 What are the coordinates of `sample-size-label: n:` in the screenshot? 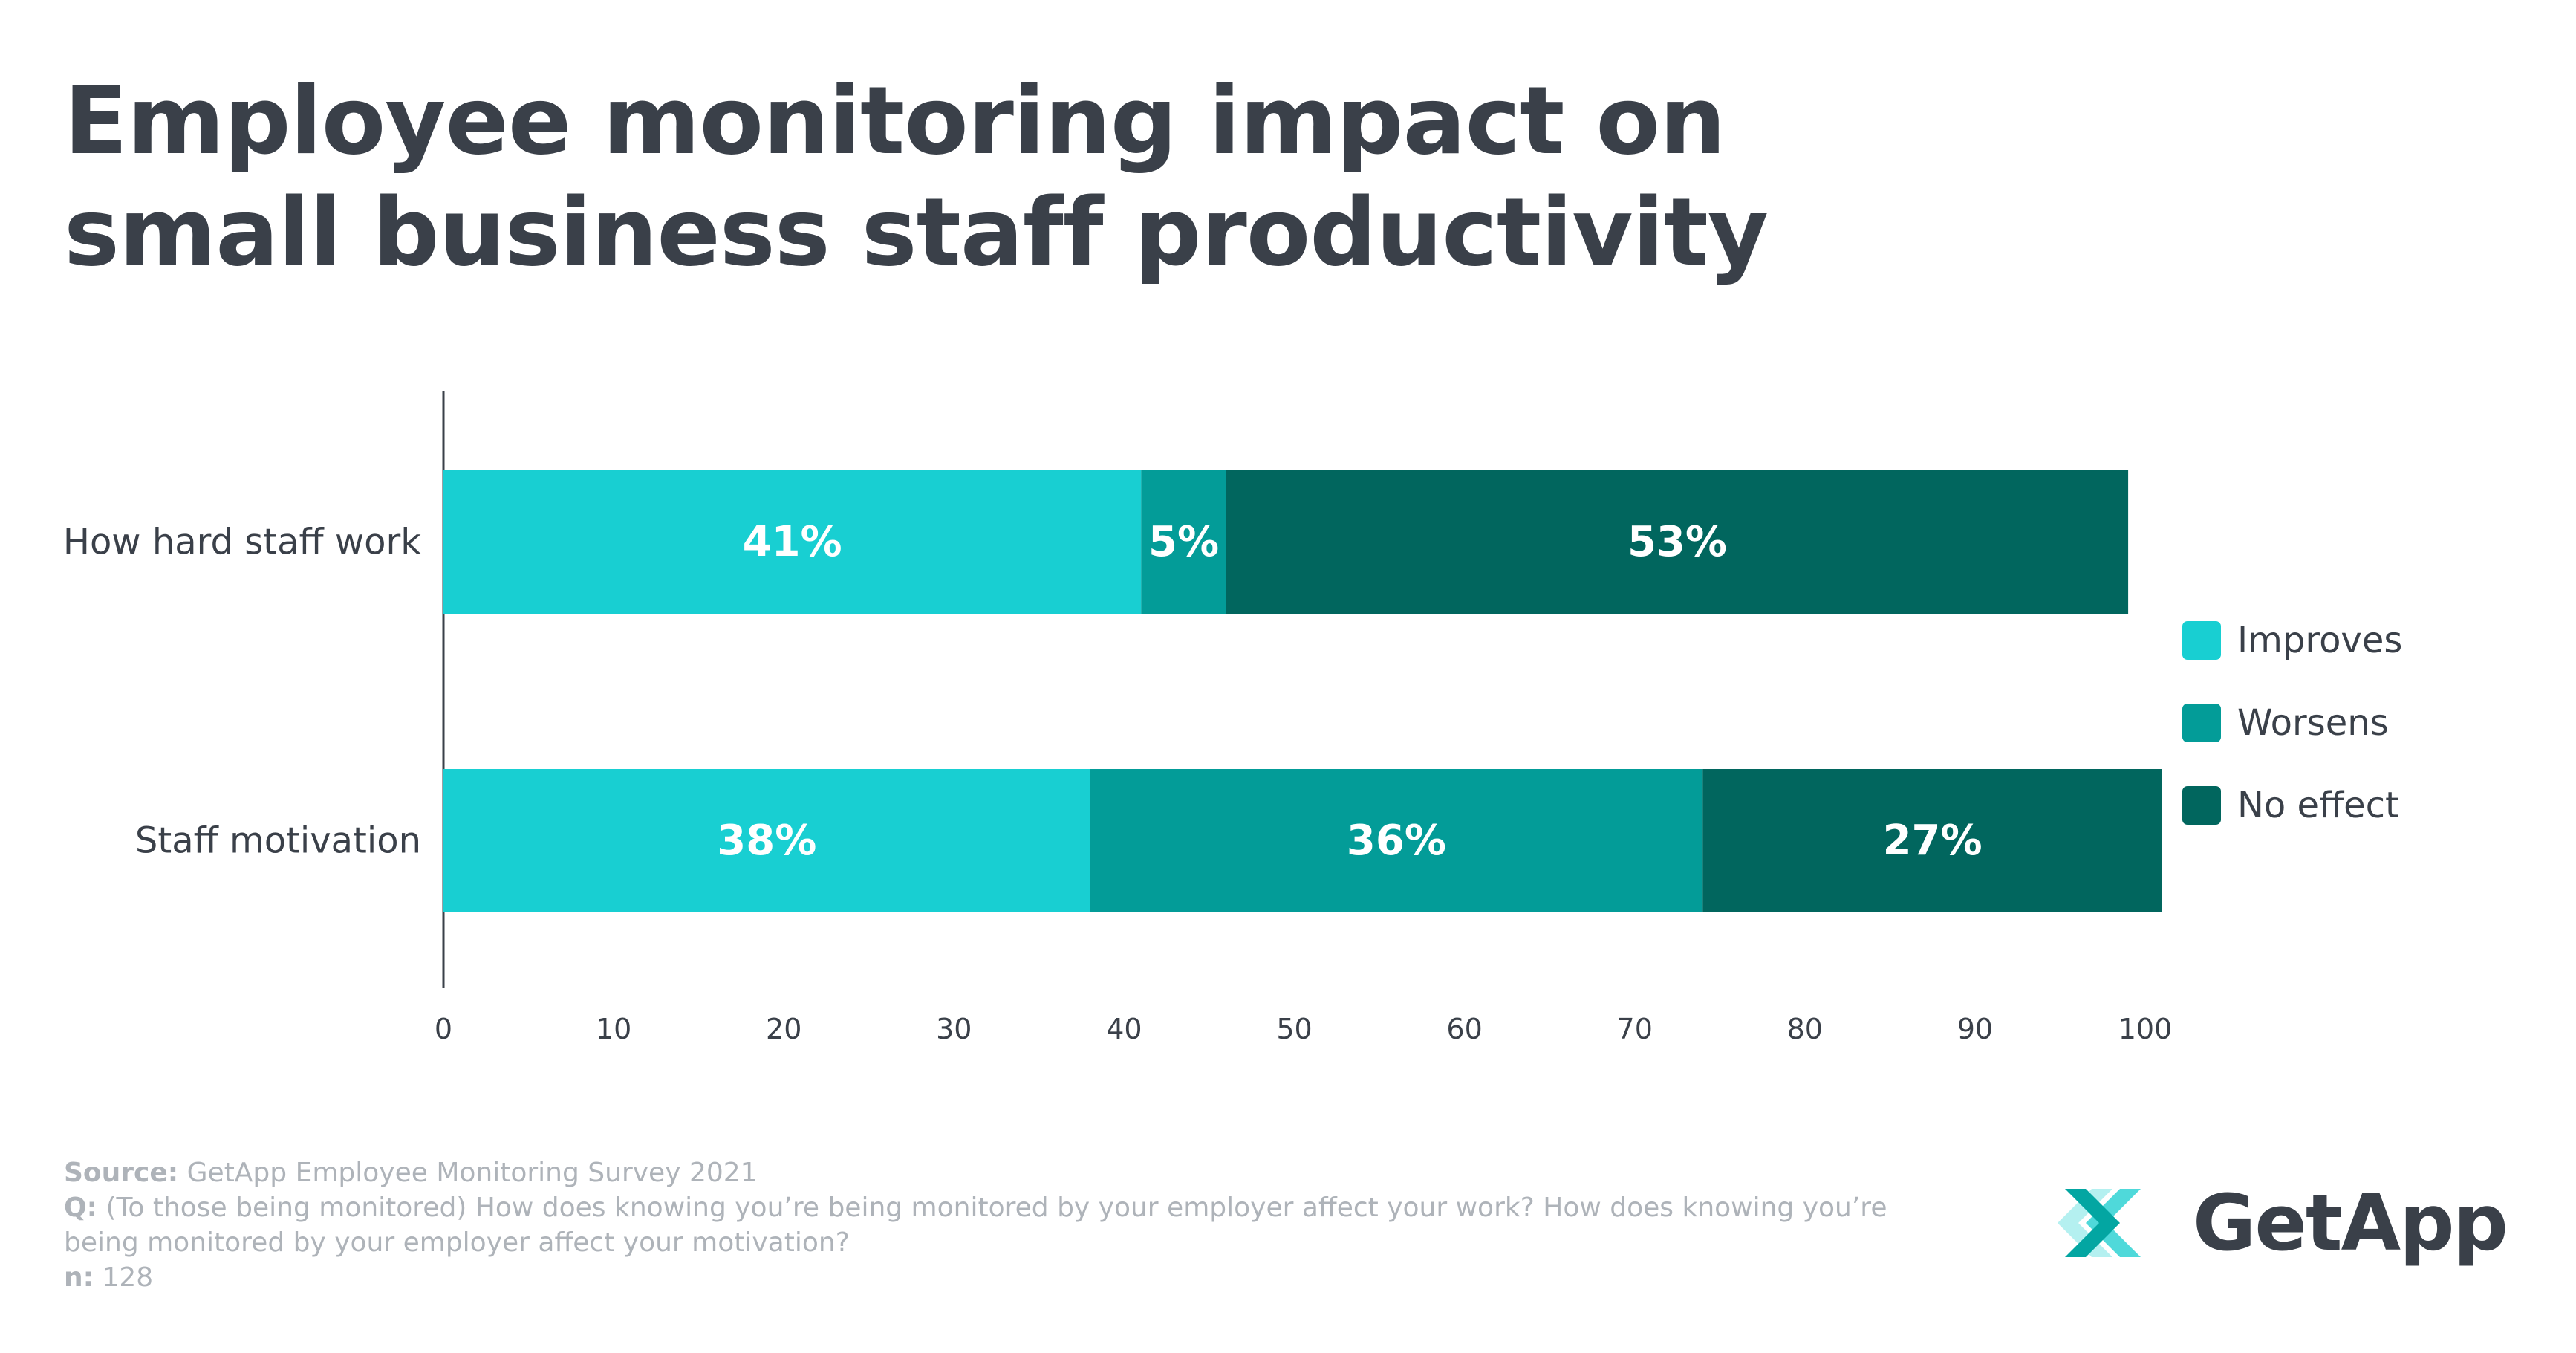 It's located at (79, 1277).